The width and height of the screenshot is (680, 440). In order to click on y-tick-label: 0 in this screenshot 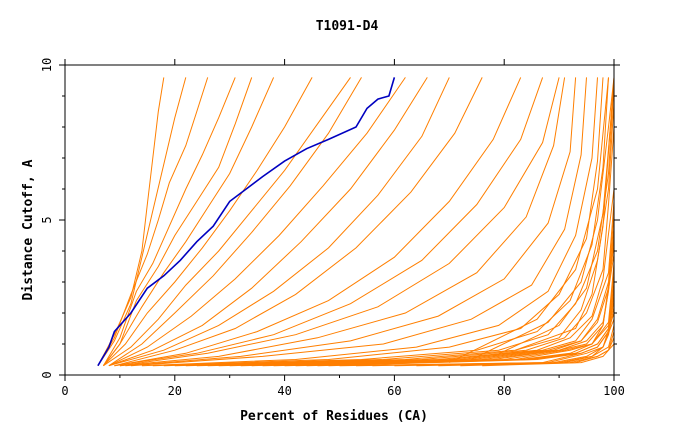, I will do `click(47, 374)`.